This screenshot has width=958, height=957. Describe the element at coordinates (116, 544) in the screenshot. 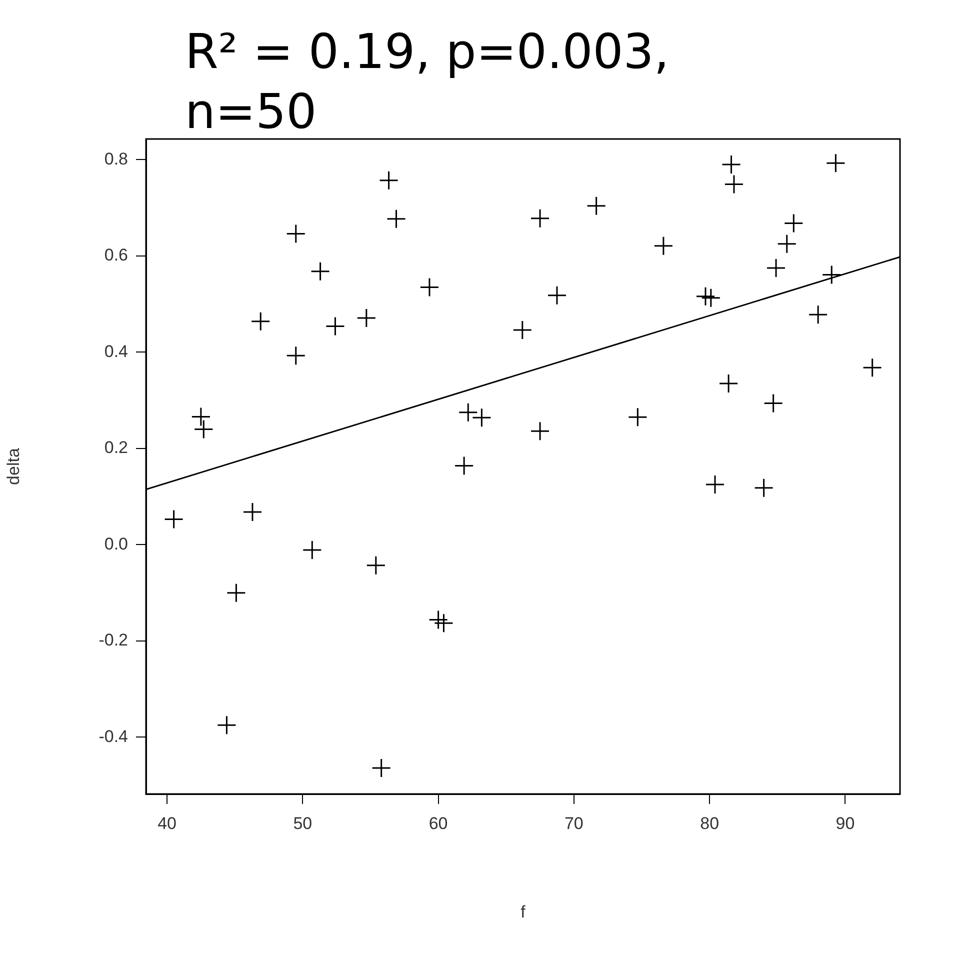

I see `y-tick-label: 0.0` at that location.